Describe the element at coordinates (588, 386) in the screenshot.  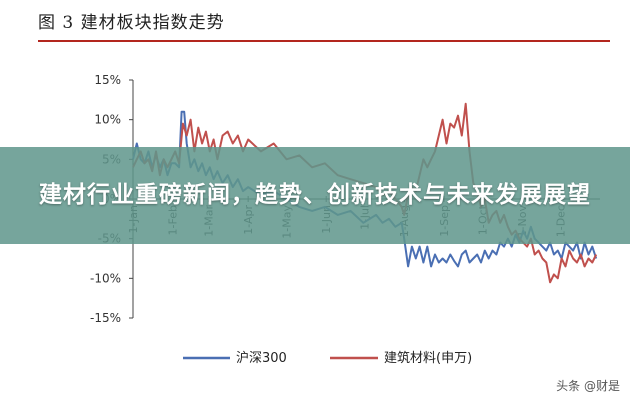
I see `source-watermark: 头条 @财是` at that location.